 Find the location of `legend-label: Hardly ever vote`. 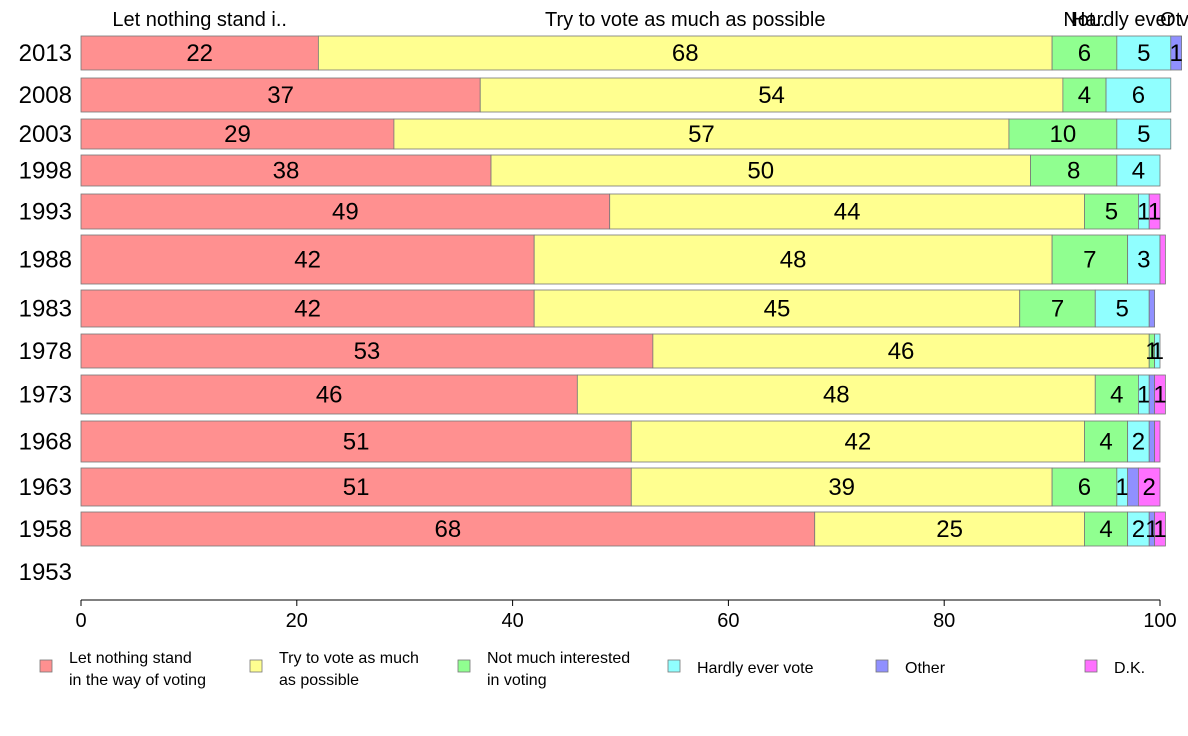

legend-label: Hardly ever vote is located at coordinates (755, 668).